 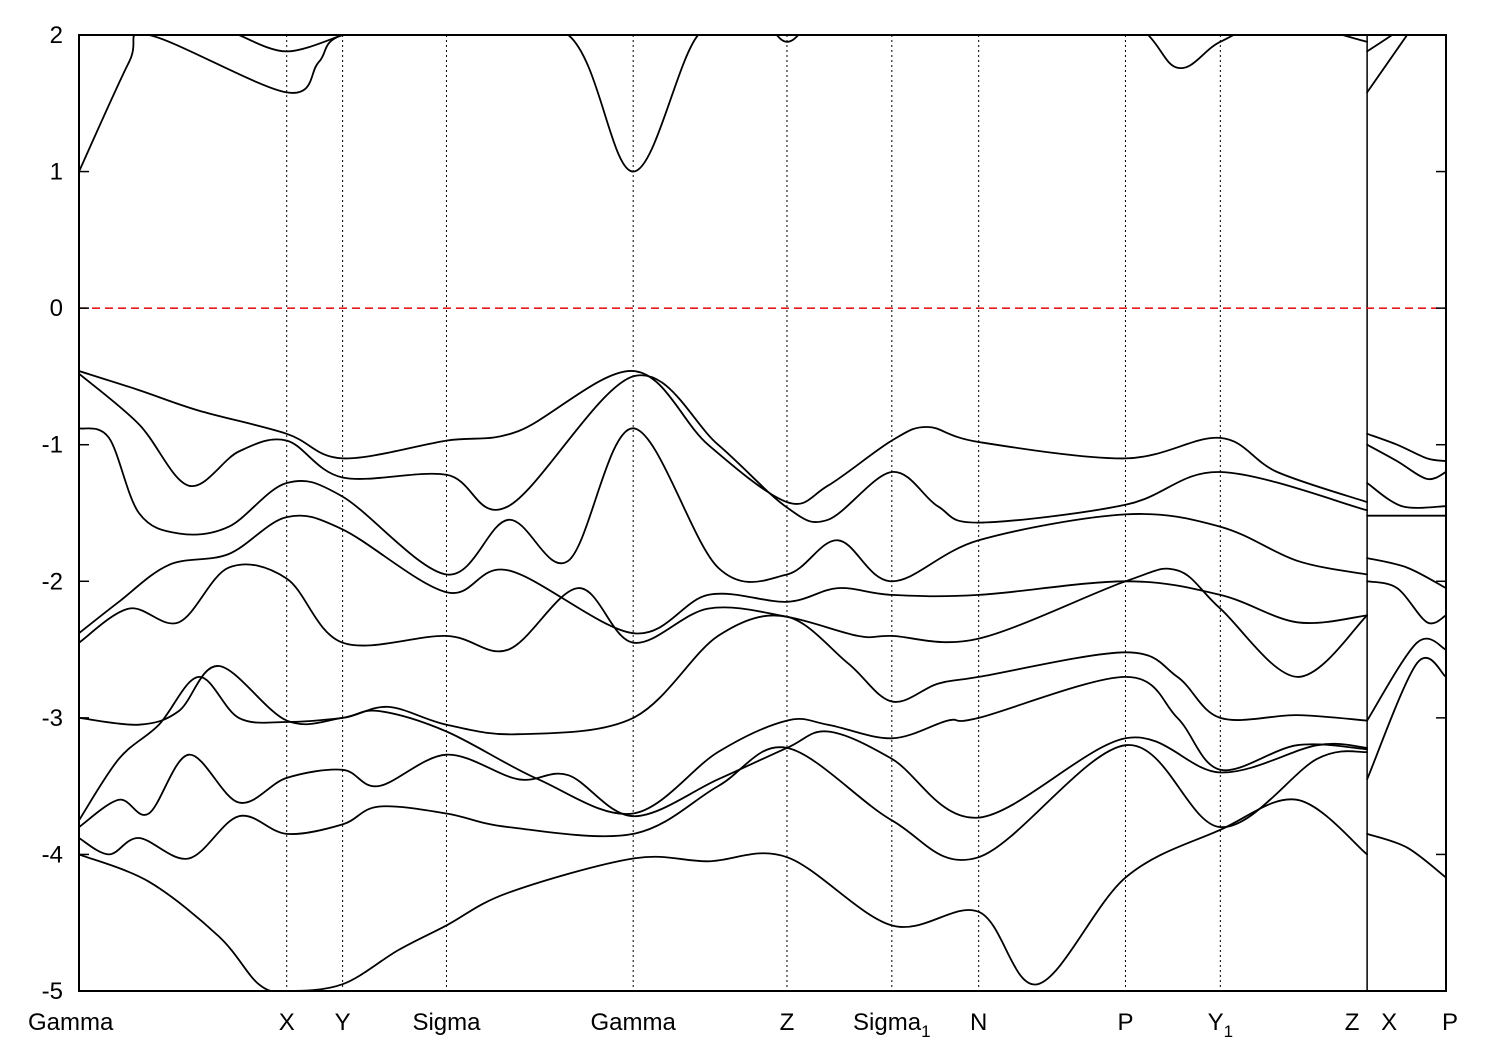 What do you see at coordinates (743, 1025) in the screenshot?
I see `x-tick-labels: Gamma X Y Sigma Gamma Z Sigma1 N P Y1 Z X P` at bounding box center [743, 1025].